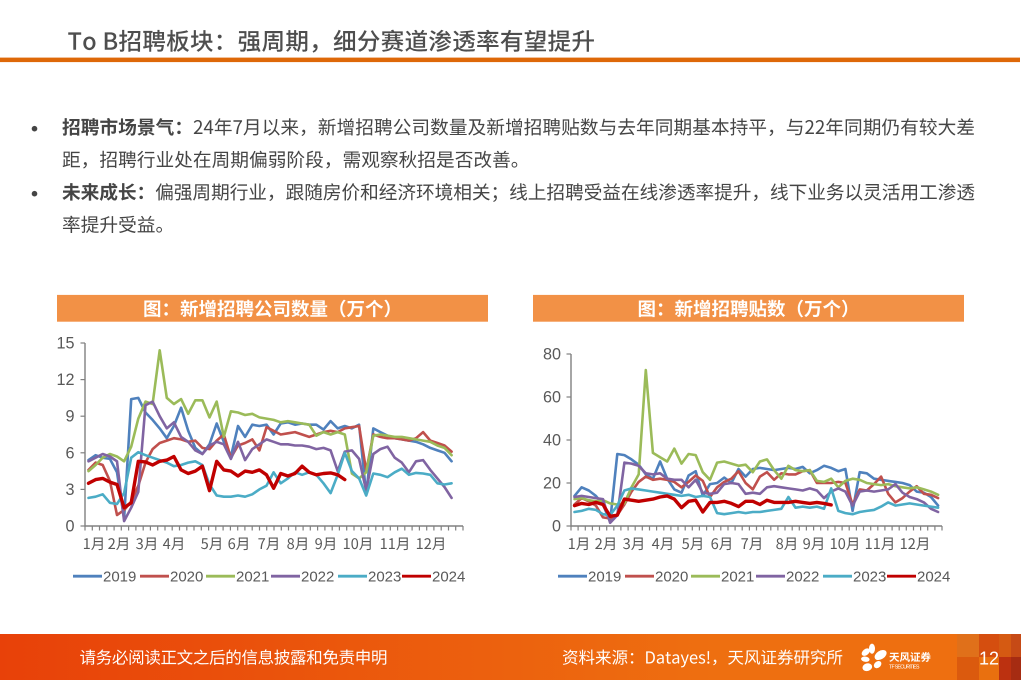 This screenshot has width=1021, height=680. Describe the element at coordinates (69, 490) in the screenshot. I see `svg-text: 3` at that location.